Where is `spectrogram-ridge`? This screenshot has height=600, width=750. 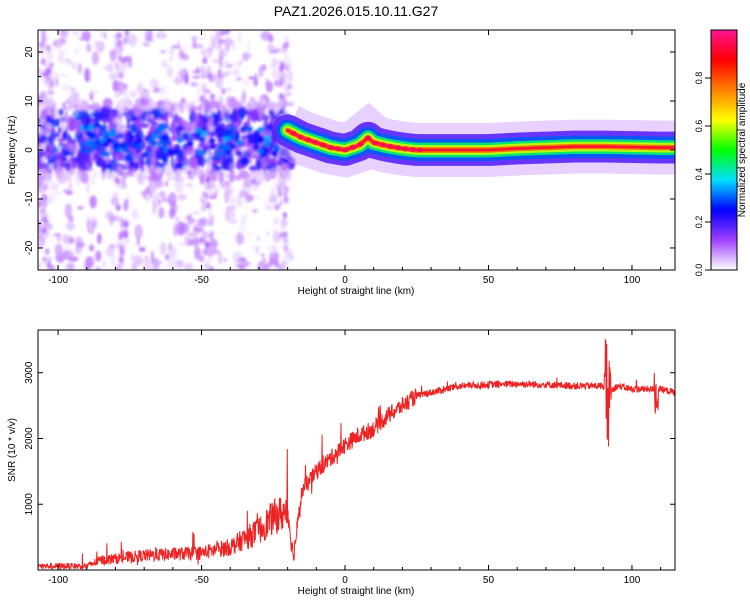
spectrogram-ridge is located at coordinates (473, 140).